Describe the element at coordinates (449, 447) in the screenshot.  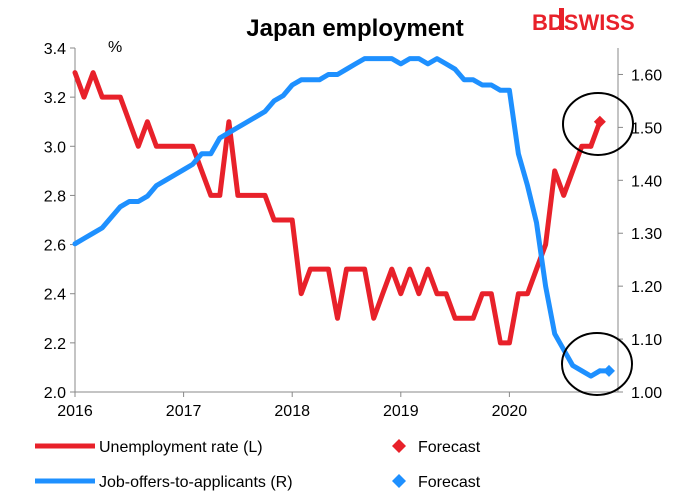
I see `legend-label-forecast-red: Forecast` at that location.